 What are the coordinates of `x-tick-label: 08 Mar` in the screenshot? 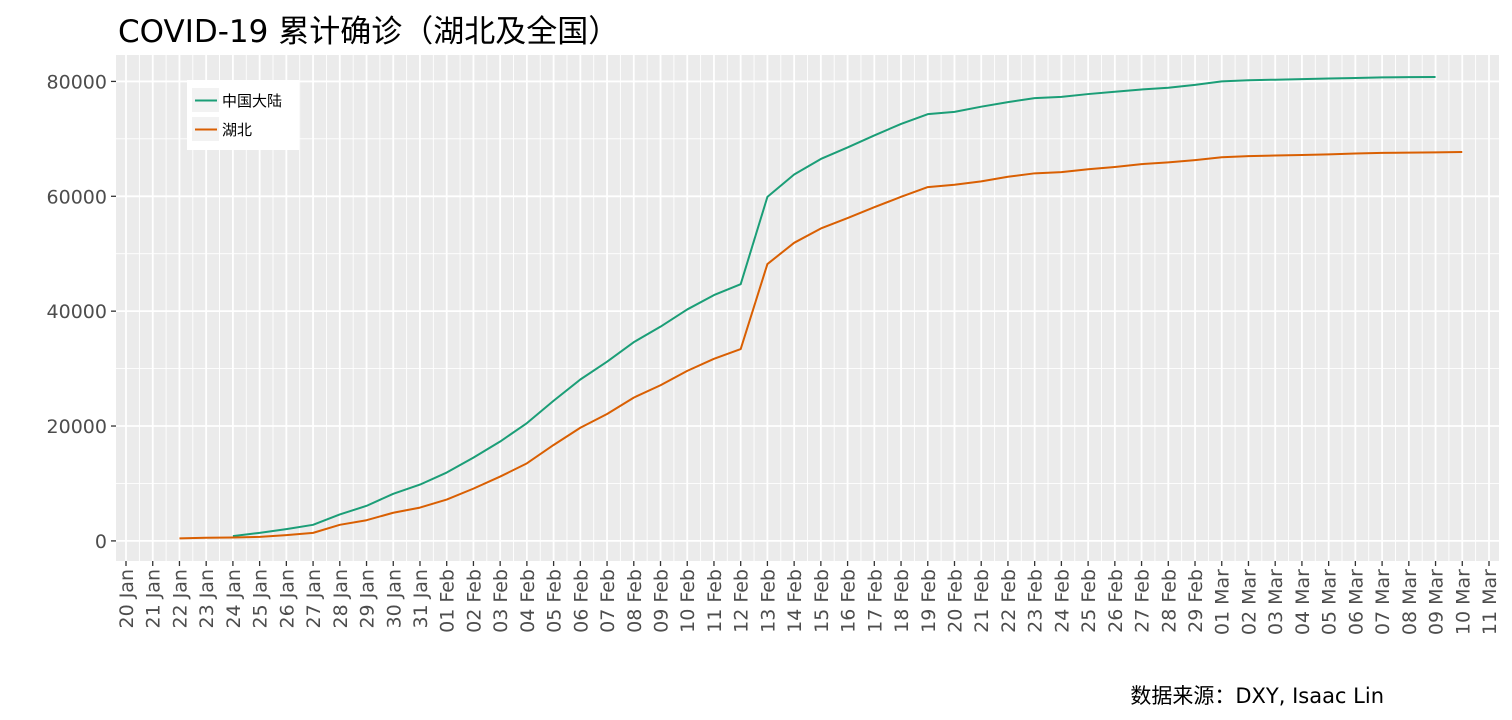 It's located at (1410, 602).